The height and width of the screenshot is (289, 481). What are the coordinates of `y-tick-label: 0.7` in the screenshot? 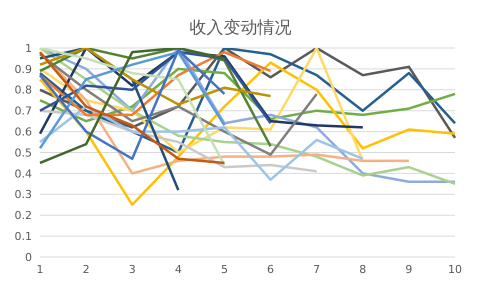 It's located at (23, 111).